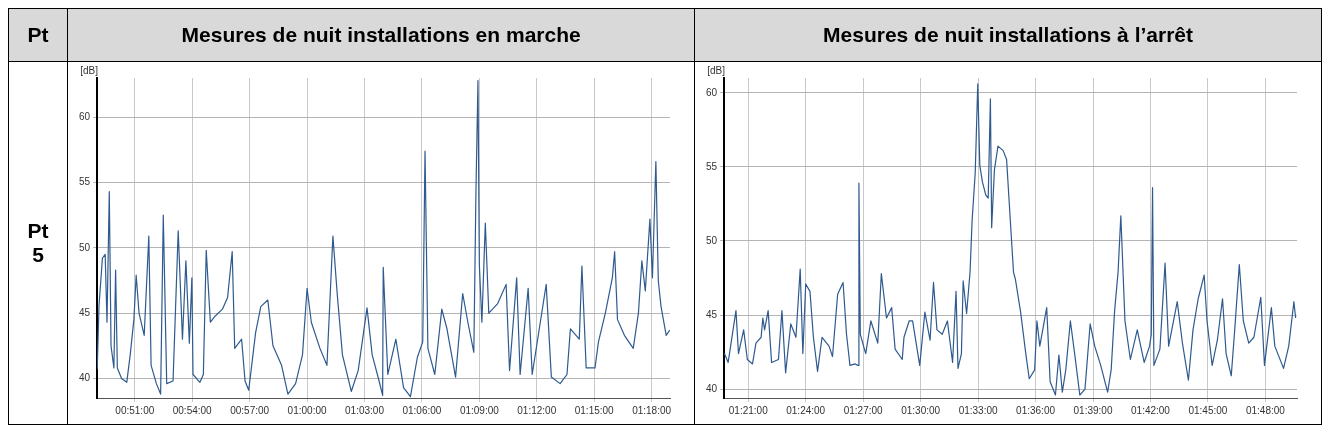  Describe the element at coordinates (652, 410) in the screenshot. I see `x-tick-label: 01:18:00` at that location.